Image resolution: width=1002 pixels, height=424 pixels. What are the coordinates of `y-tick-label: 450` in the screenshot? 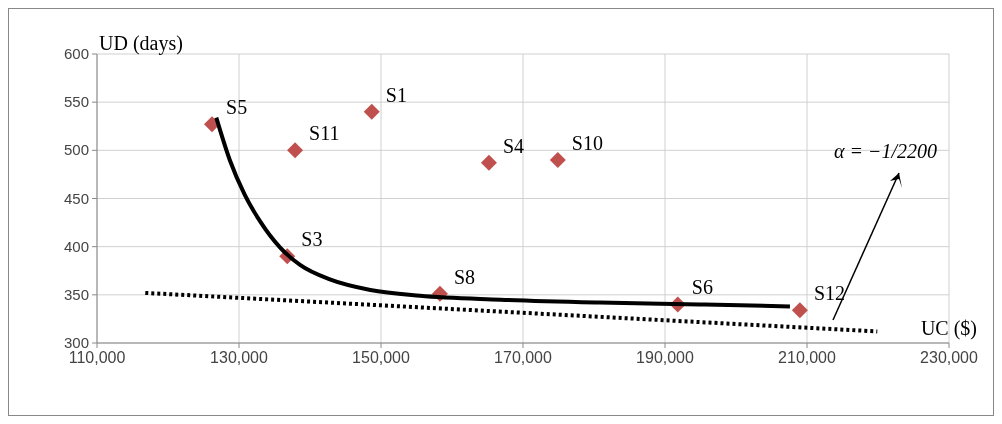 It's located at (76, 198).